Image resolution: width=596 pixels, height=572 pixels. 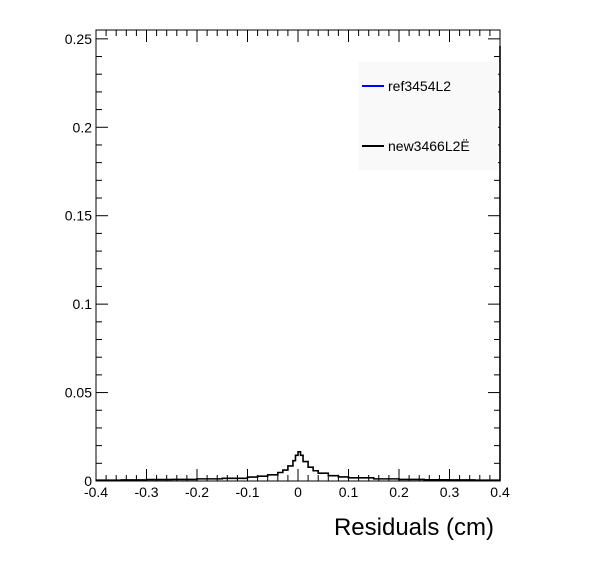 I want to click on y-tick-label: 0.1, so click(x=83, y=304).